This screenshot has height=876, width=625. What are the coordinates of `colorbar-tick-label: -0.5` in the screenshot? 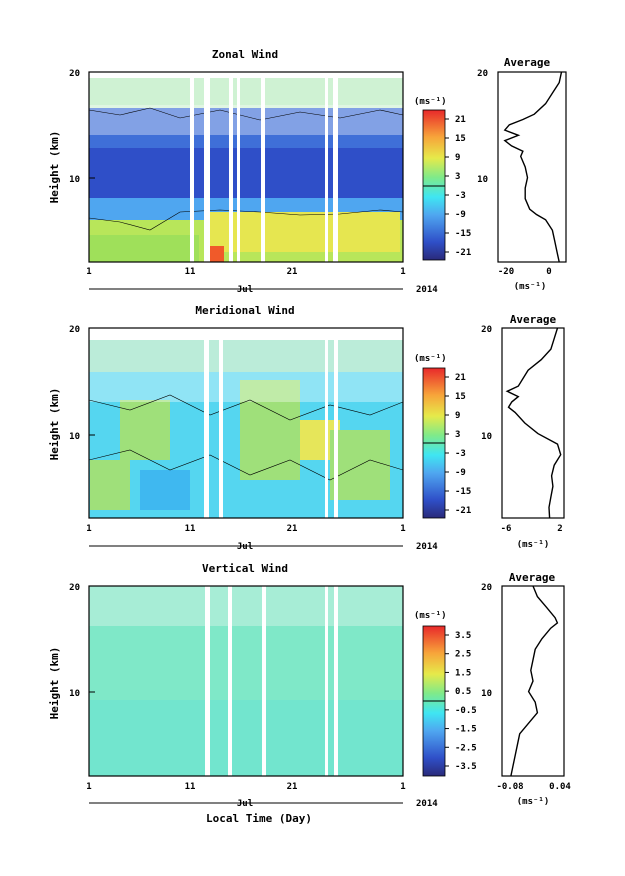 It's located at (466, 711).